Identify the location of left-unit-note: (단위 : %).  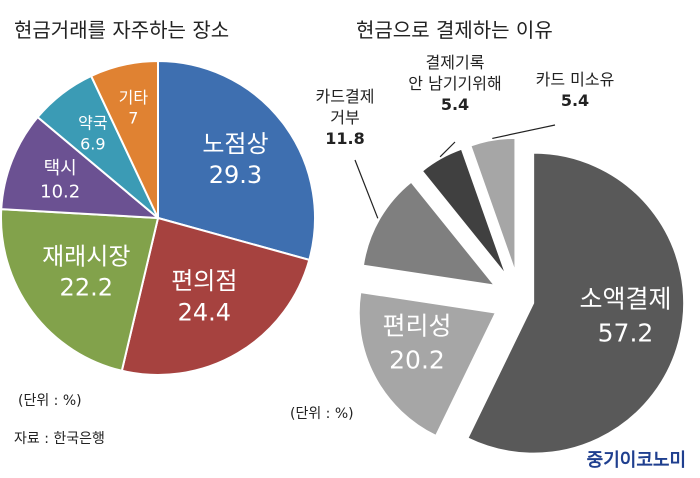
(50, 401).